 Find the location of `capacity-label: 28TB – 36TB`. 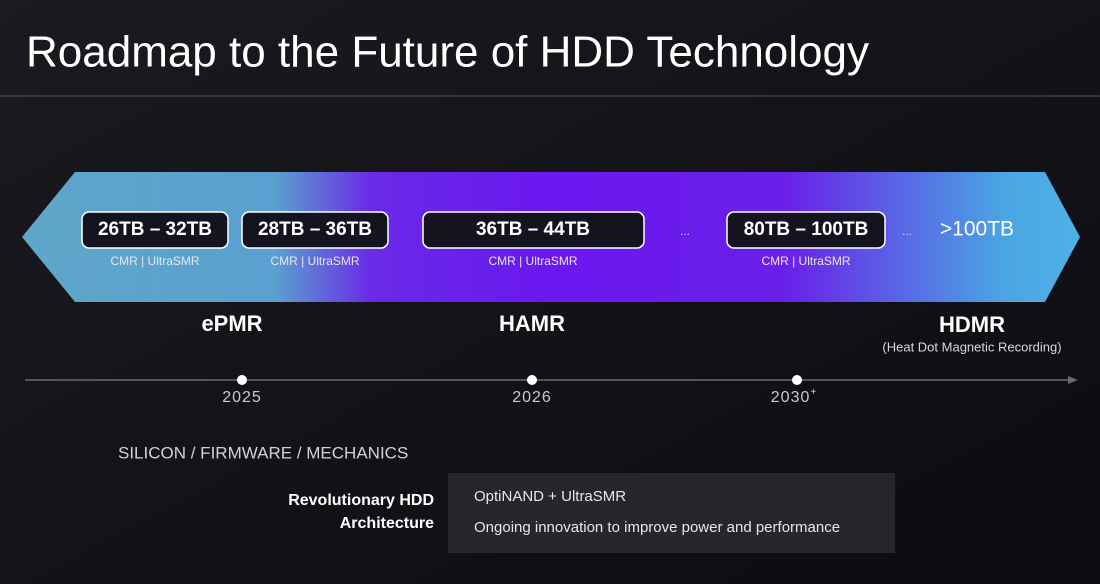

capacity-label: 28TB – 36TB is located at coordinates (315, 229).